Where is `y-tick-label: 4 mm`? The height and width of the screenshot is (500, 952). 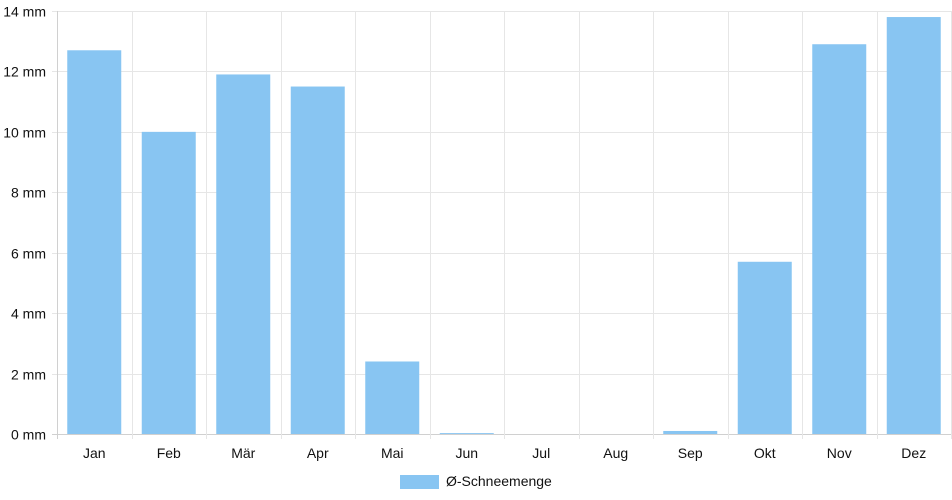
y-tick-label: 4 mm is located at coordinates (28, 314).